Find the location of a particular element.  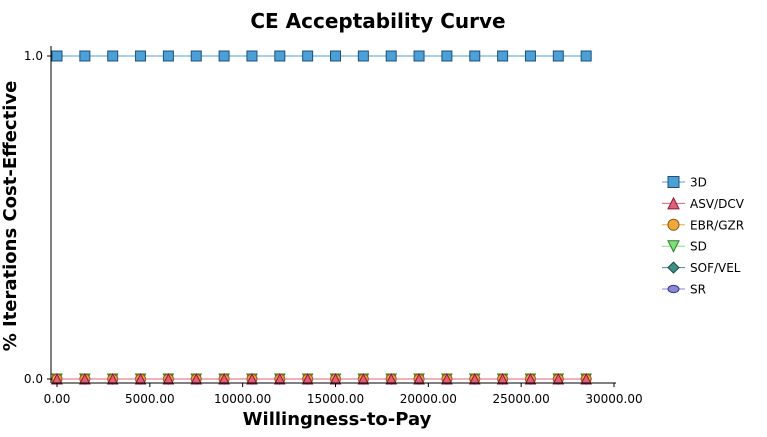

legend-label: SD is located at coordinates (698, 247).